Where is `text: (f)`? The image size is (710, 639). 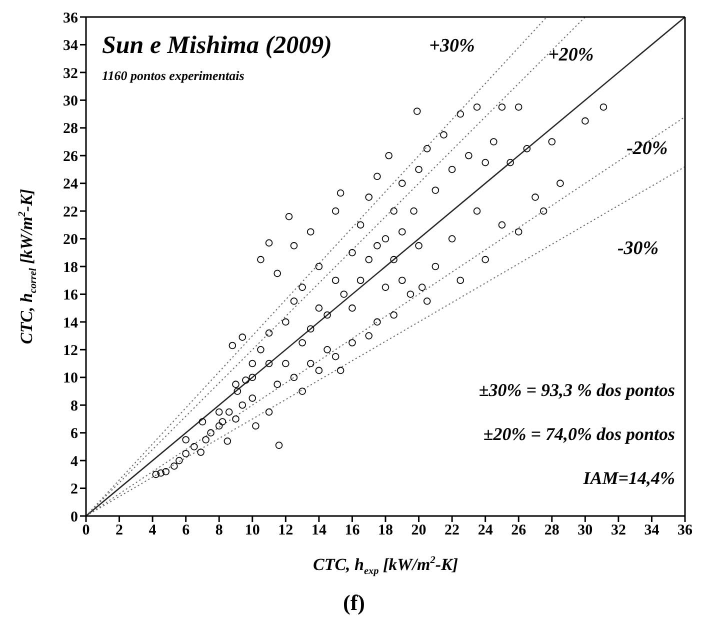
text: (f) is located at coordinates (354, 603).